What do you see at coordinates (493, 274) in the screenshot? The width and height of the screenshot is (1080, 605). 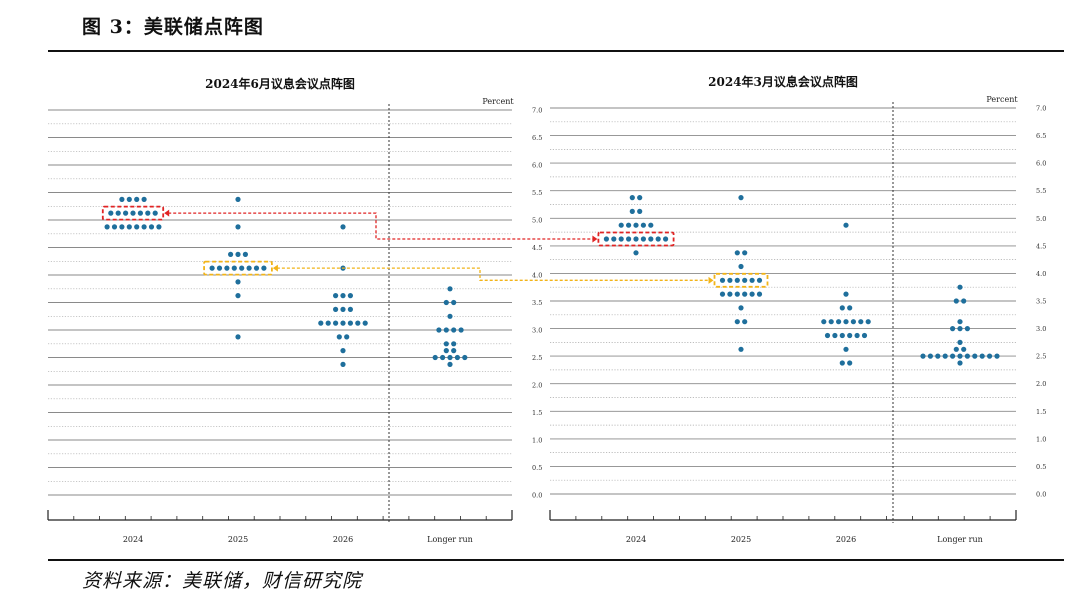 I see `gold-connector` at bounding box center [493, 274].